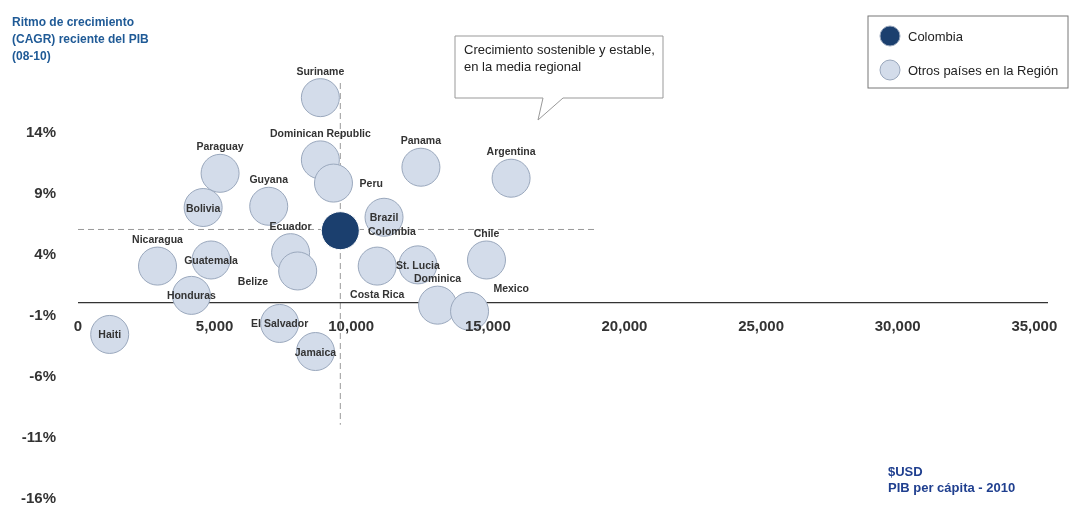  What do you see at coordinates (487, 325) in the screenshot?
I see `x-tick-label: 15,000` at bounding box center [487, 325].